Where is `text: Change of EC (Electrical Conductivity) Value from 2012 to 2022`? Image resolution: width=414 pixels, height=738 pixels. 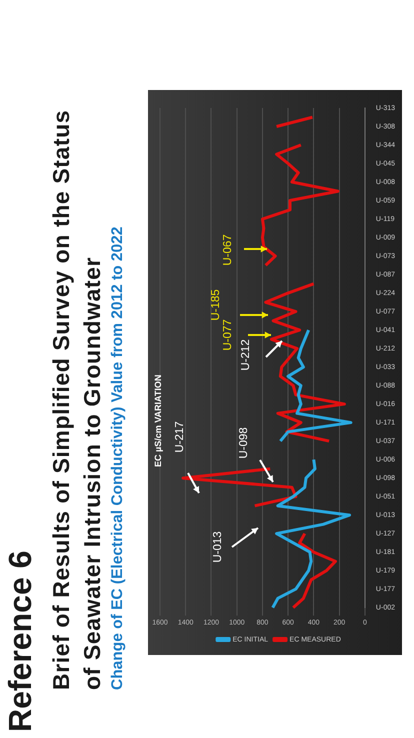
text: Change of EC (Electrical Conductivity) Value from 2012 to 2022 is located at coordinates (118, 458).